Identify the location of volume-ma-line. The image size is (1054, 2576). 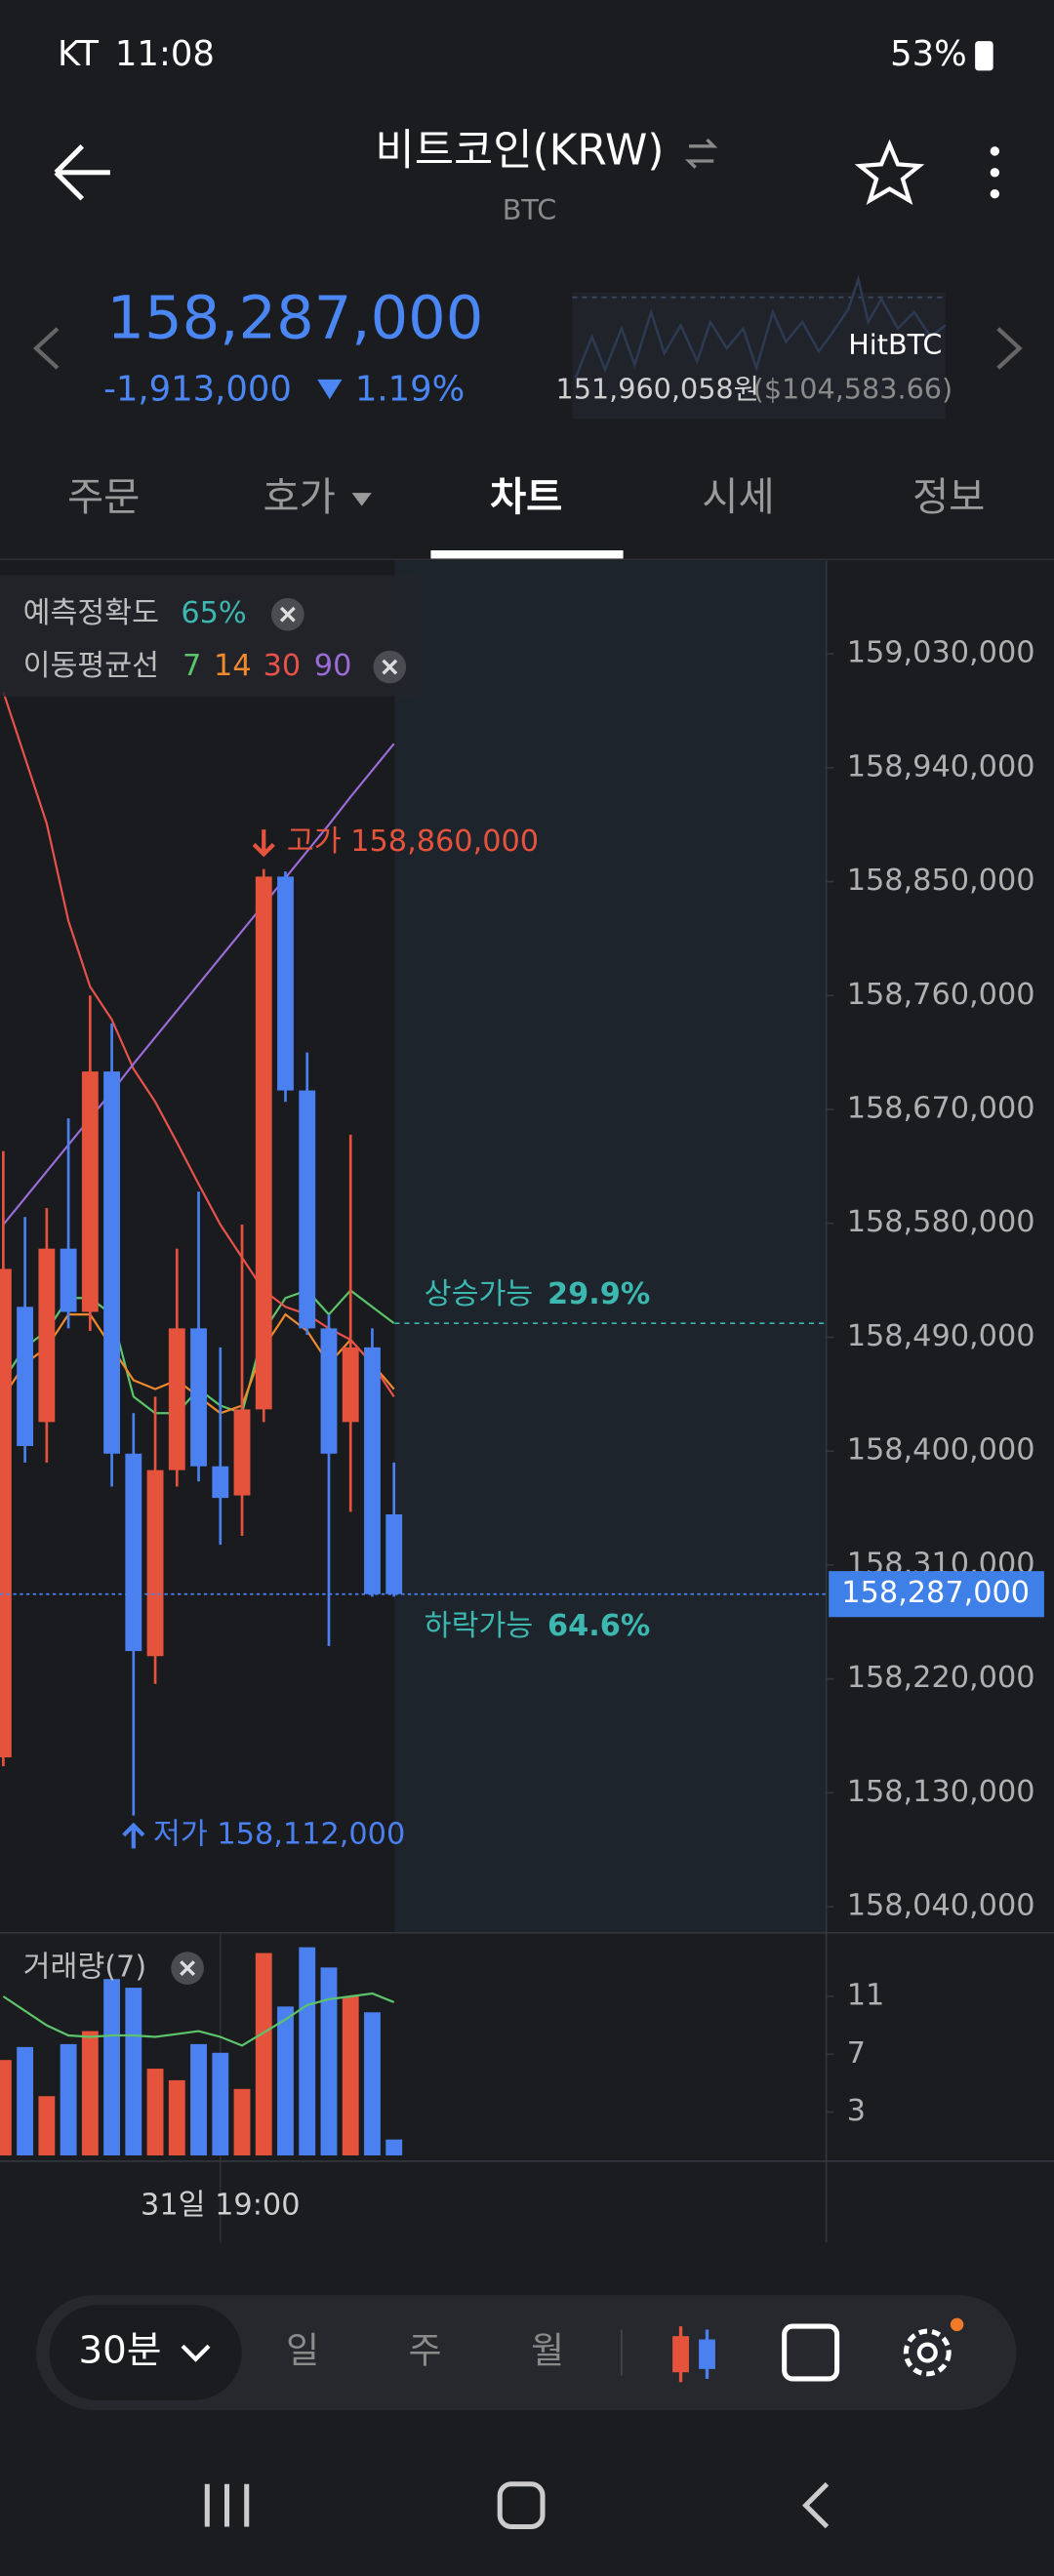
(199, 2020).